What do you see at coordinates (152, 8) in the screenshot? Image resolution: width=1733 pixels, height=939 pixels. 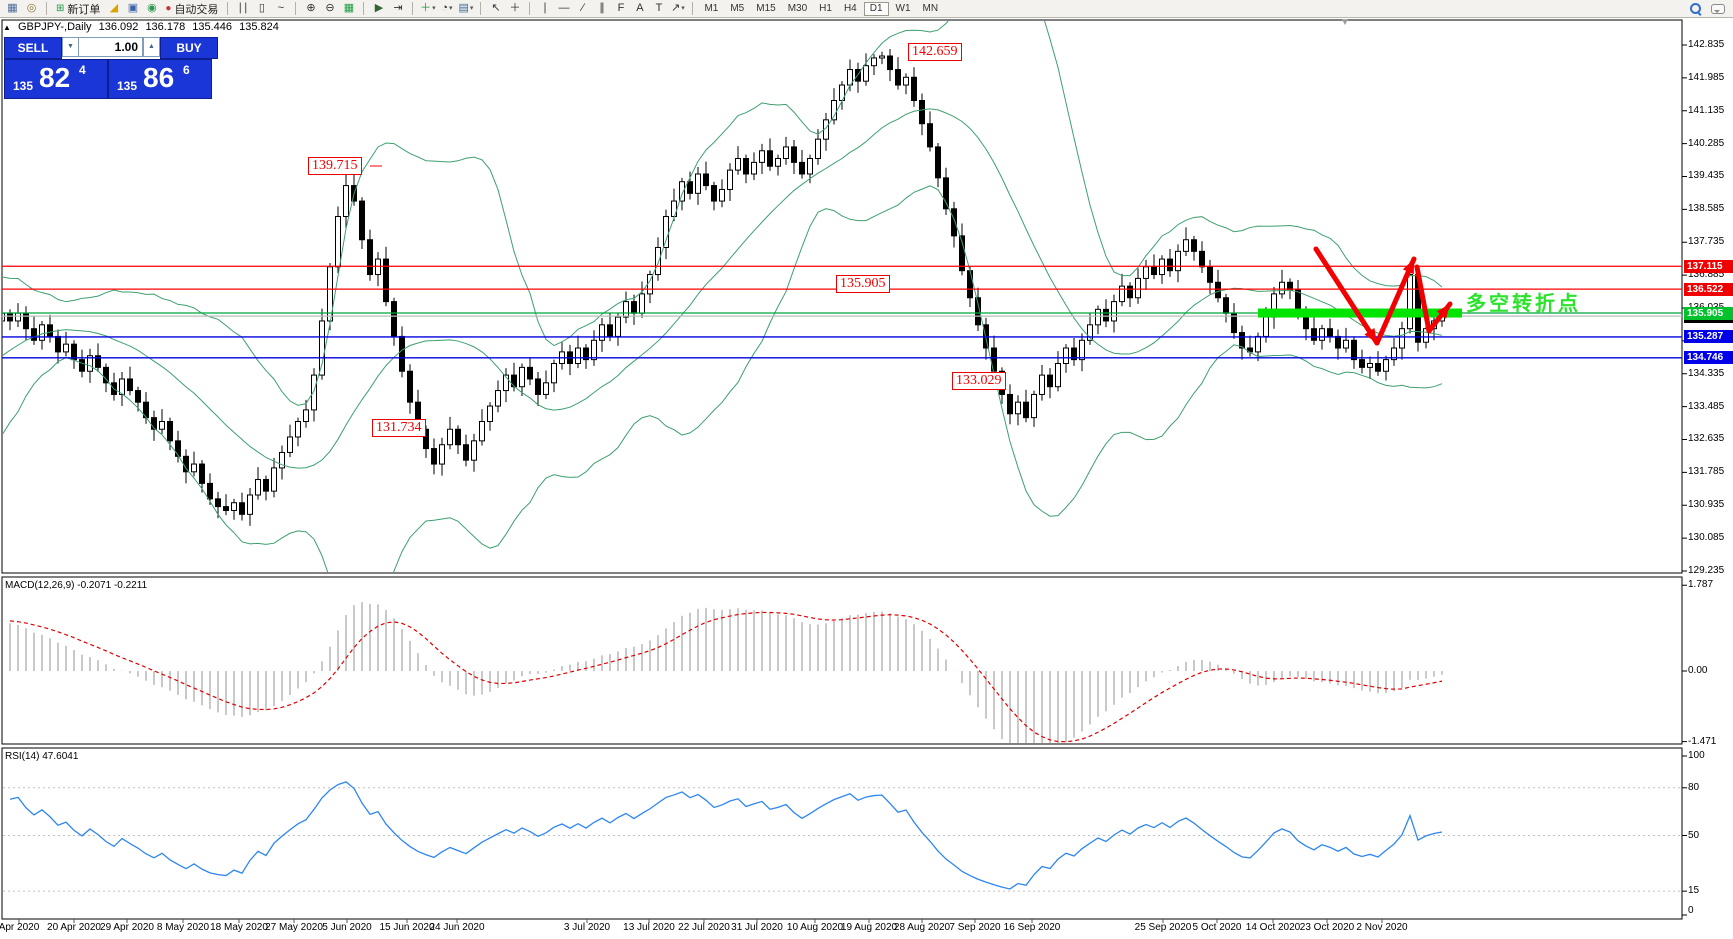 I see `signals-icon: ◉` at bounding box center [152, 8].